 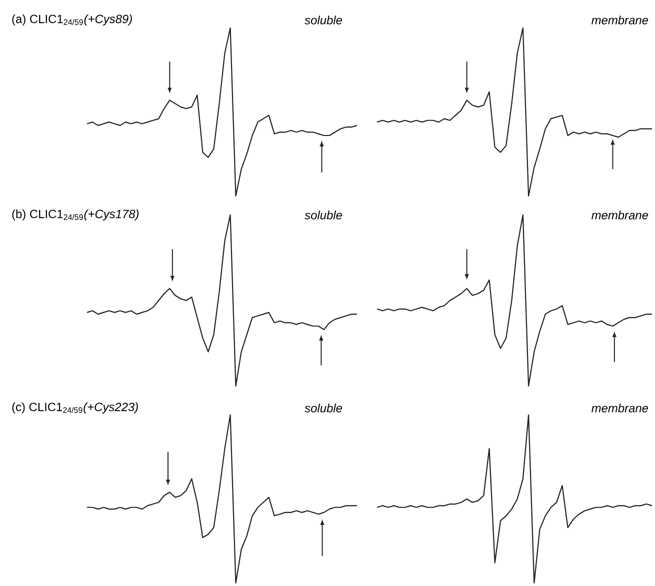 I want to click on chart-title: (c) CLIC1$_{24/59}$(+Cys223), so click(x=75, y=408).